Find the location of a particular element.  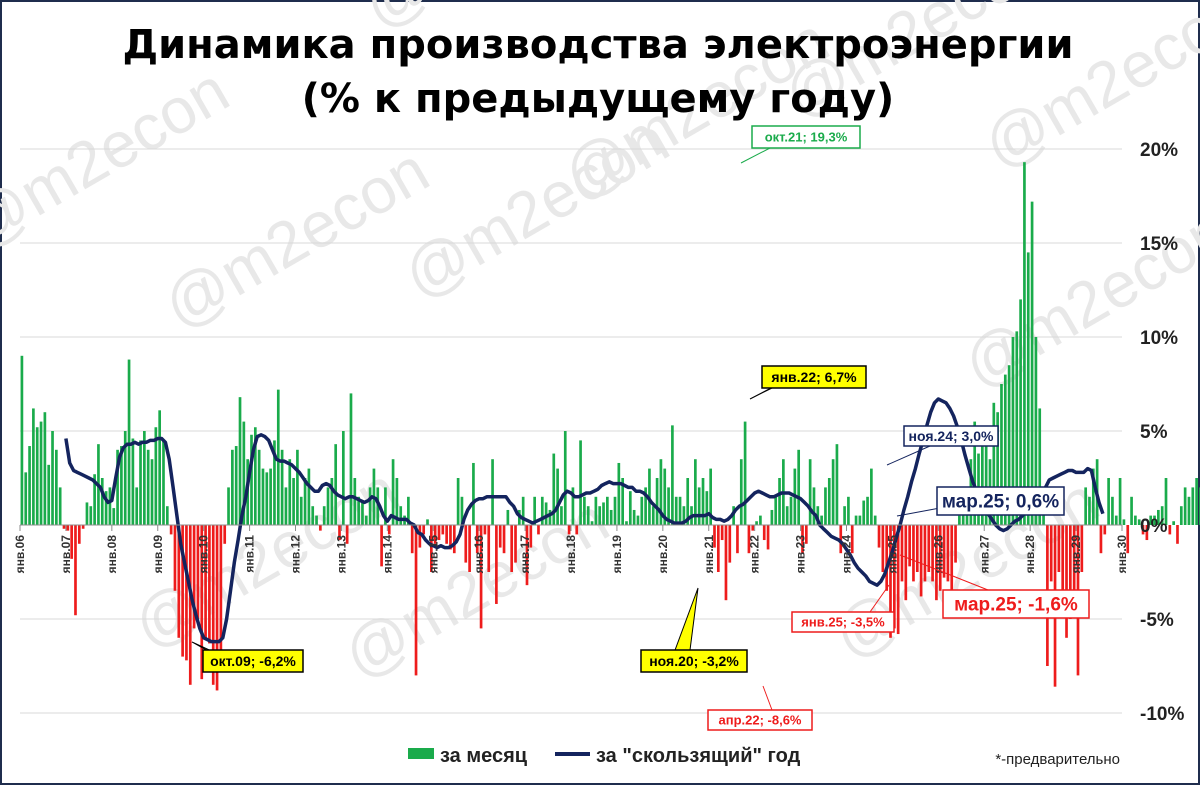

y-tick-label: 5% is located at coordinates (1154, 432).